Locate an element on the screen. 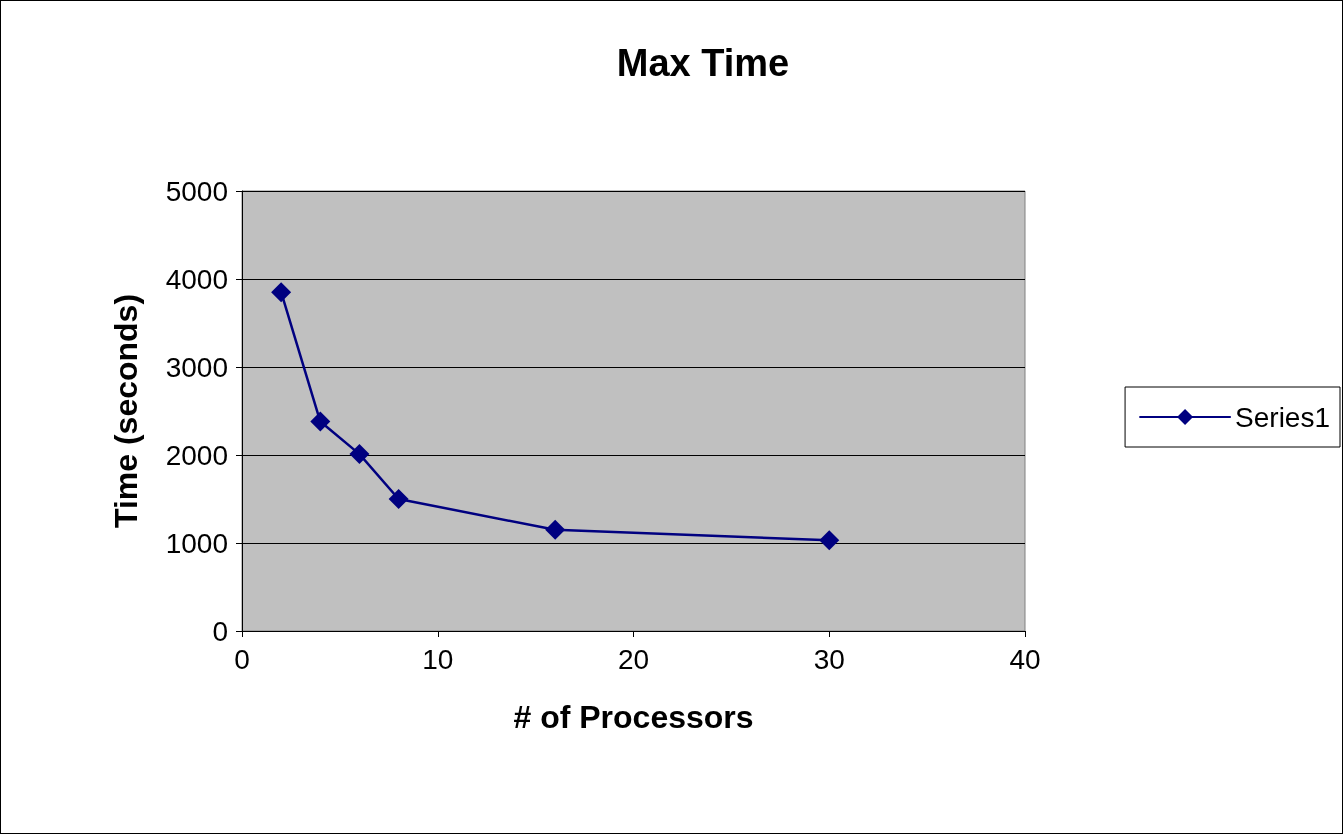 The width and height of the screenshot is (1343, 834). legend-label: Series1 is located at coordinates (1282, 417).